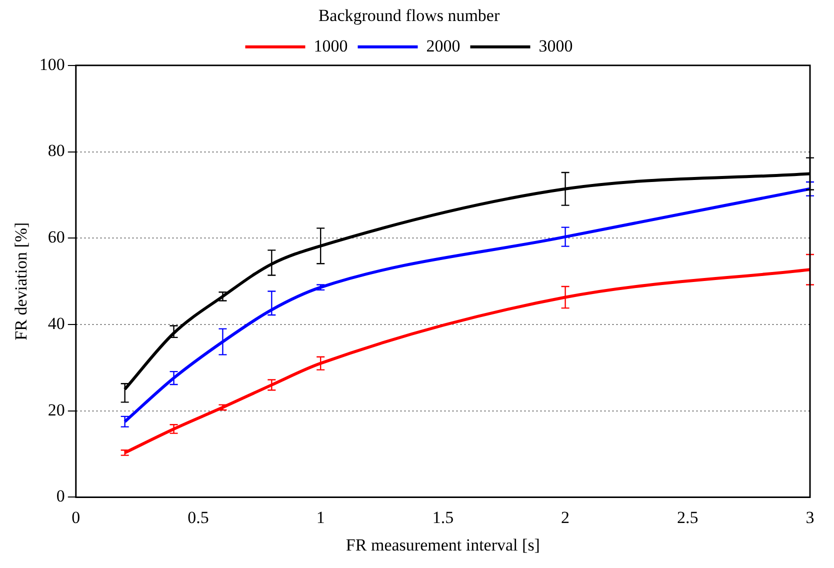 Image resolution: width=834 pixels, height=568 pixels. What do you see at coordinates (409, 15) in the screenshot?
I see `legend-title: Background flows number` at bounding box center [409, 15].